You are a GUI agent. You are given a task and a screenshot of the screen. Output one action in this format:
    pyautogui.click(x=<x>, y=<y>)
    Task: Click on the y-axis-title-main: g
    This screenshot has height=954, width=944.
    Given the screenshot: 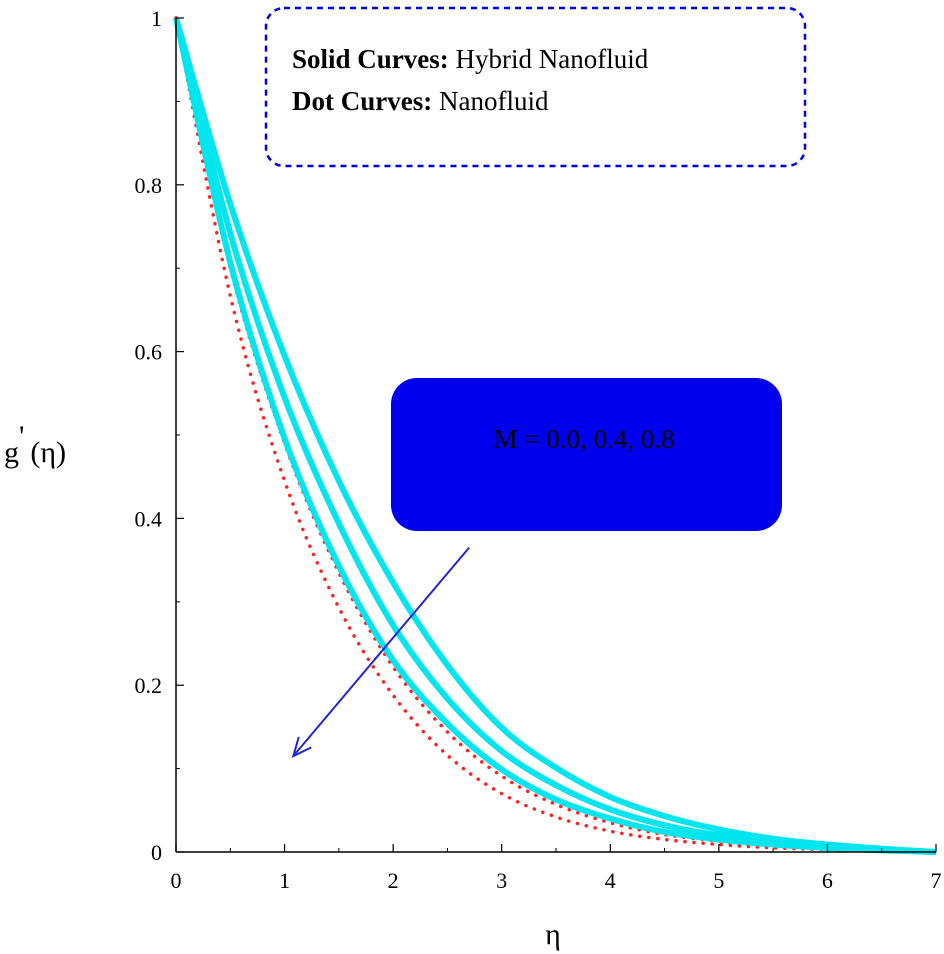 What is the action you would take?
    pyautogui.click(x=11, y=452)
    